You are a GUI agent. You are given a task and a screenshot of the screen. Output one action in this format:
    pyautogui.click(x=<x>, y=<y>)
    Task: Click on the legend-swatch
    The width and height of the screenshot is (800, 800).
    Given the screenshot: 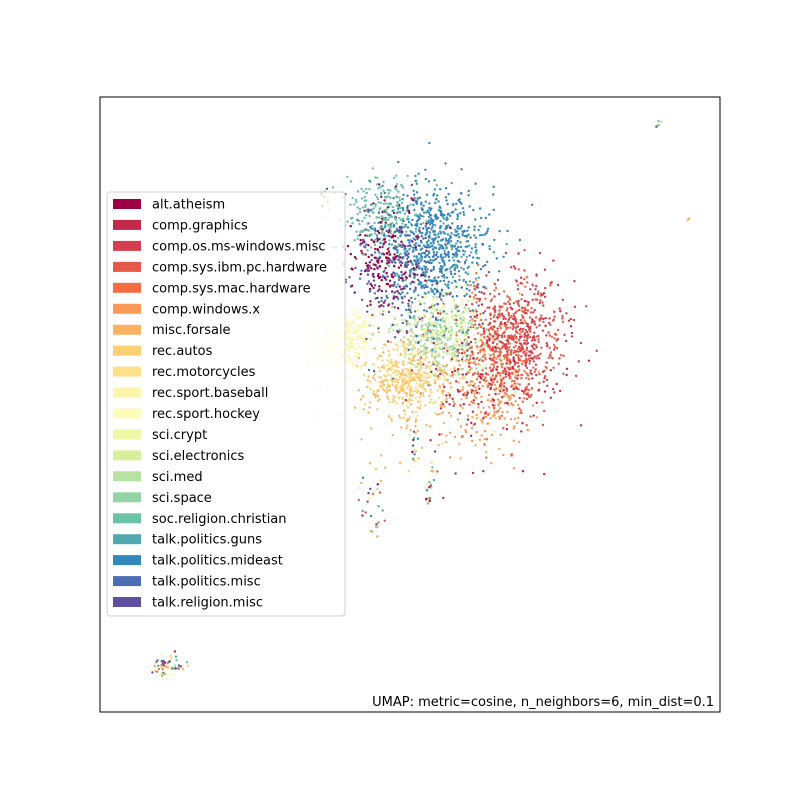 What is the action you would take?
    pyautogui.click(x=127, y=287)
    